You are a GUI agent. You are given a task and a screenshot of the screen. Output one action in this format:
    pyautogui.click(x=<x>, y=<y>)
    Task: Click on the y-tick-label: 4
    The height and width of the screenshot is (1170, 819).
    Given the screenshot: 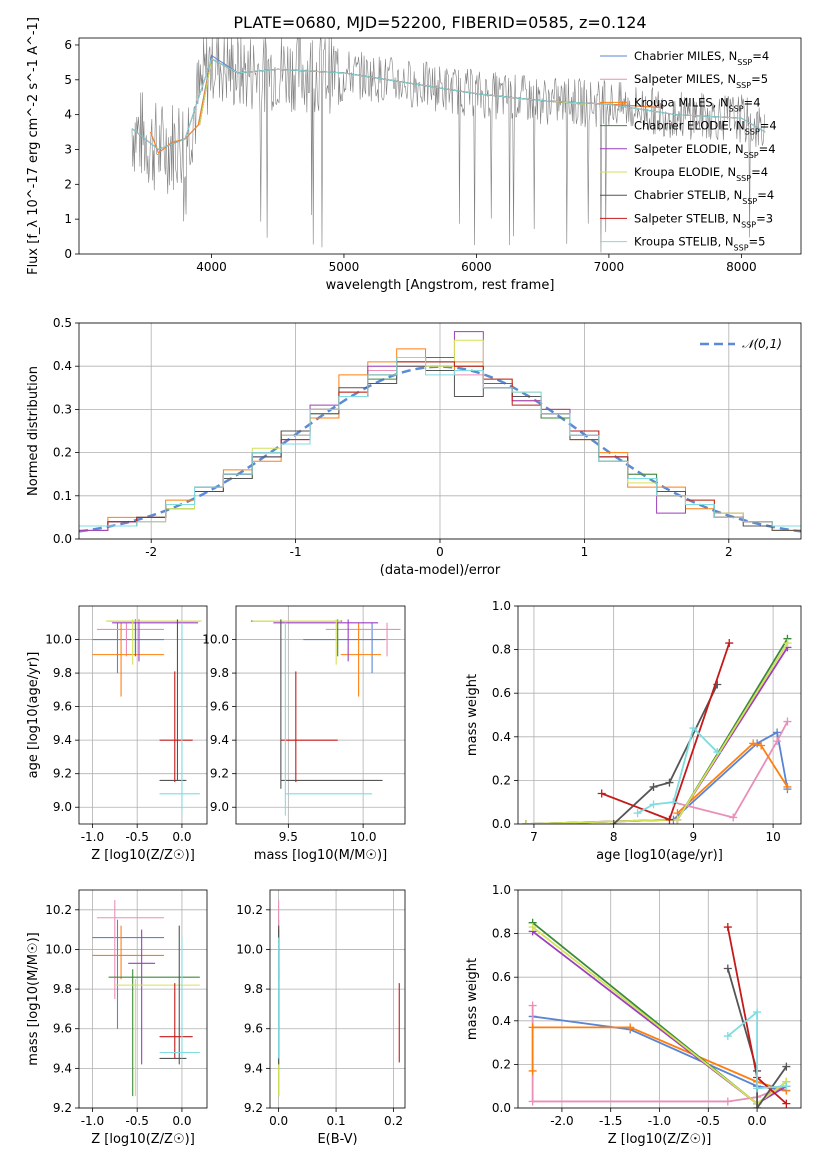 What is the action you would take?
    pyautogui.click(x=68, y=115)
    